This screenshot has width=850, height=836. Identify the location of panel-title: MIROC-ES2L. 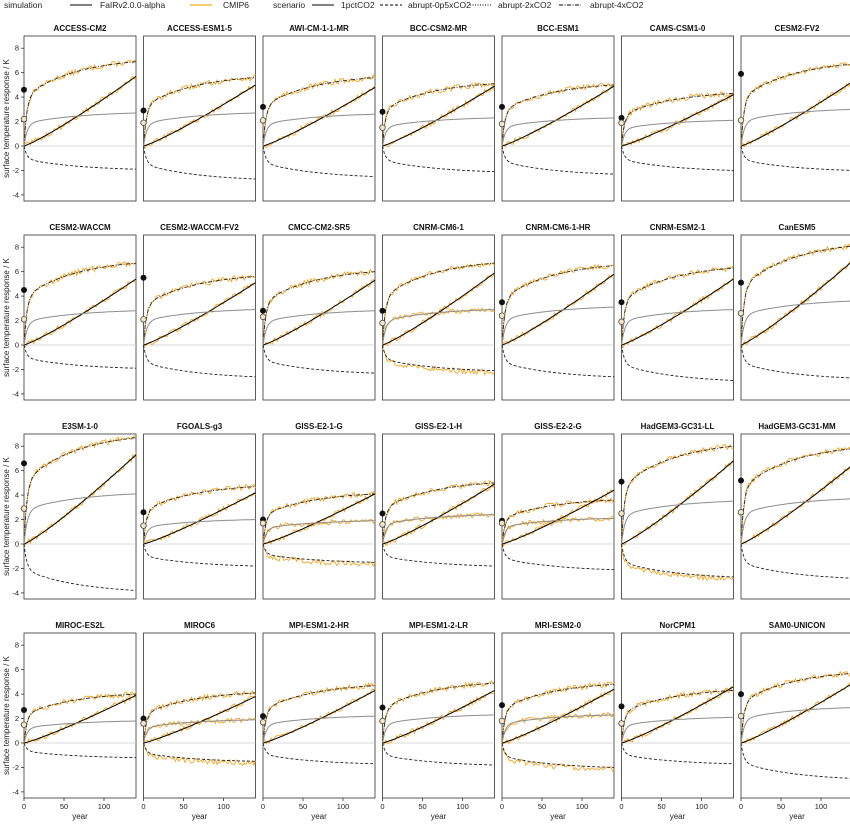
(79, 625).